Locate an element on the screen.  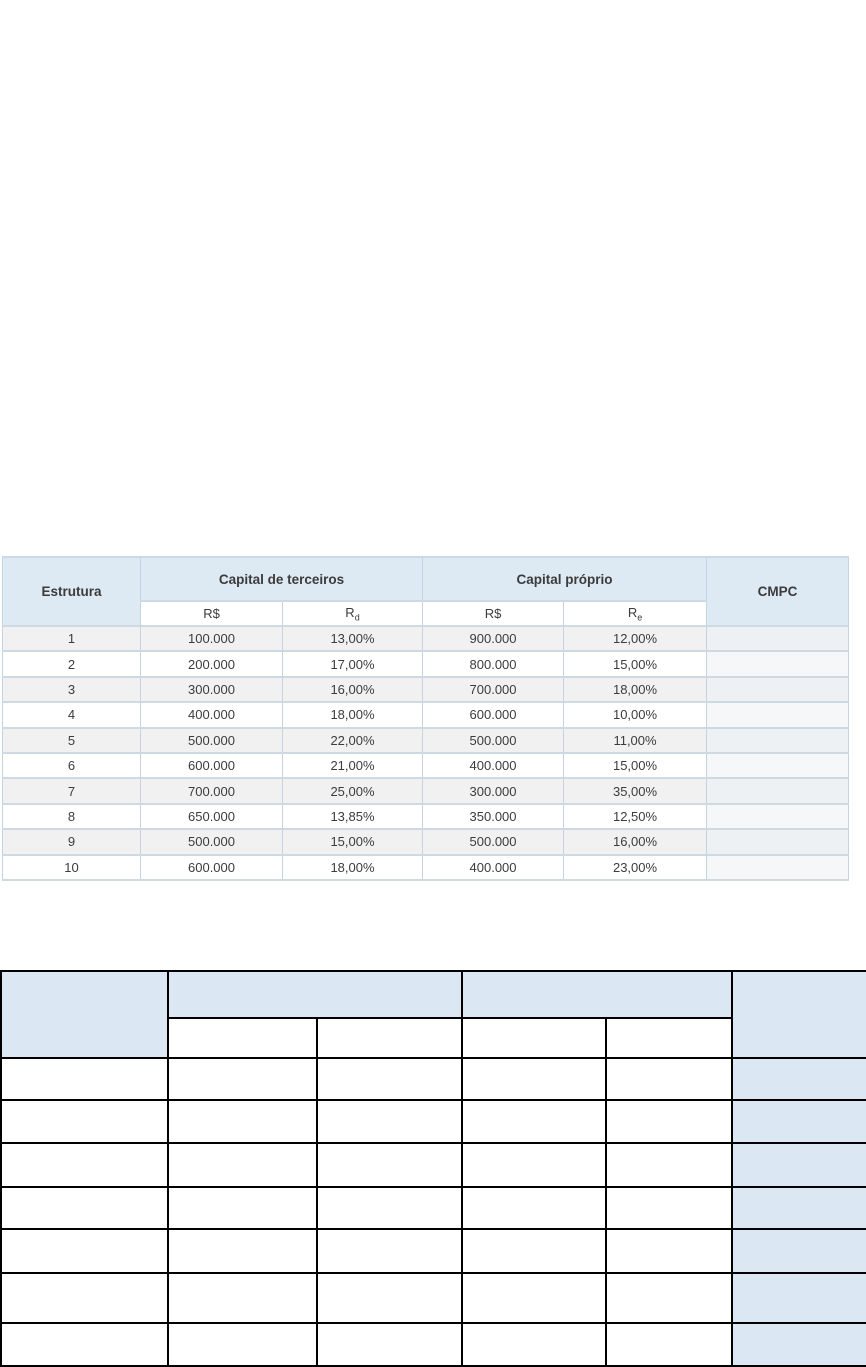
subheader-rd: Rd is located at coordinates (352, 613).